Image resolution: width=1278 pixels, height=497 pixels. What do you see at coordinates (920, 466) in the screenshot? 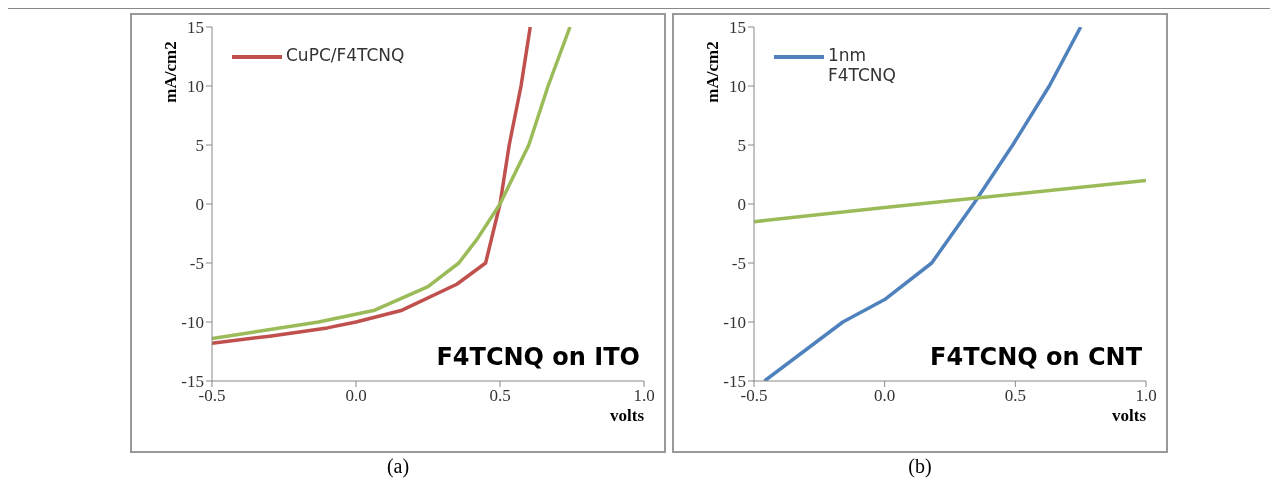
I see `text: (b)` at bounding box center [920, 466].